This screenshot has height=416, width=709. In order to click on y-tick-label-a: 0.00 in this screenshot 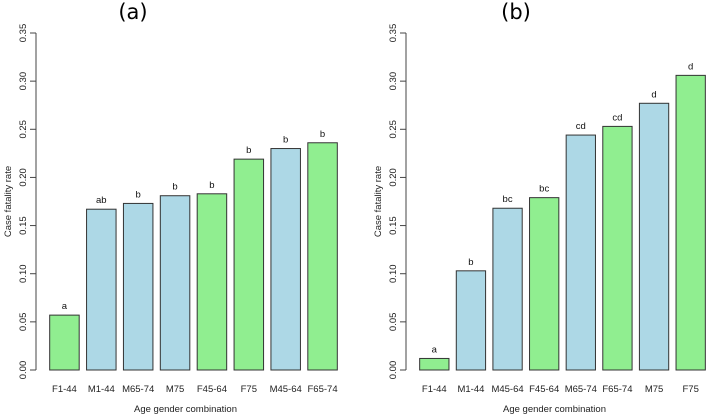, I will do `click(23, 370)`.